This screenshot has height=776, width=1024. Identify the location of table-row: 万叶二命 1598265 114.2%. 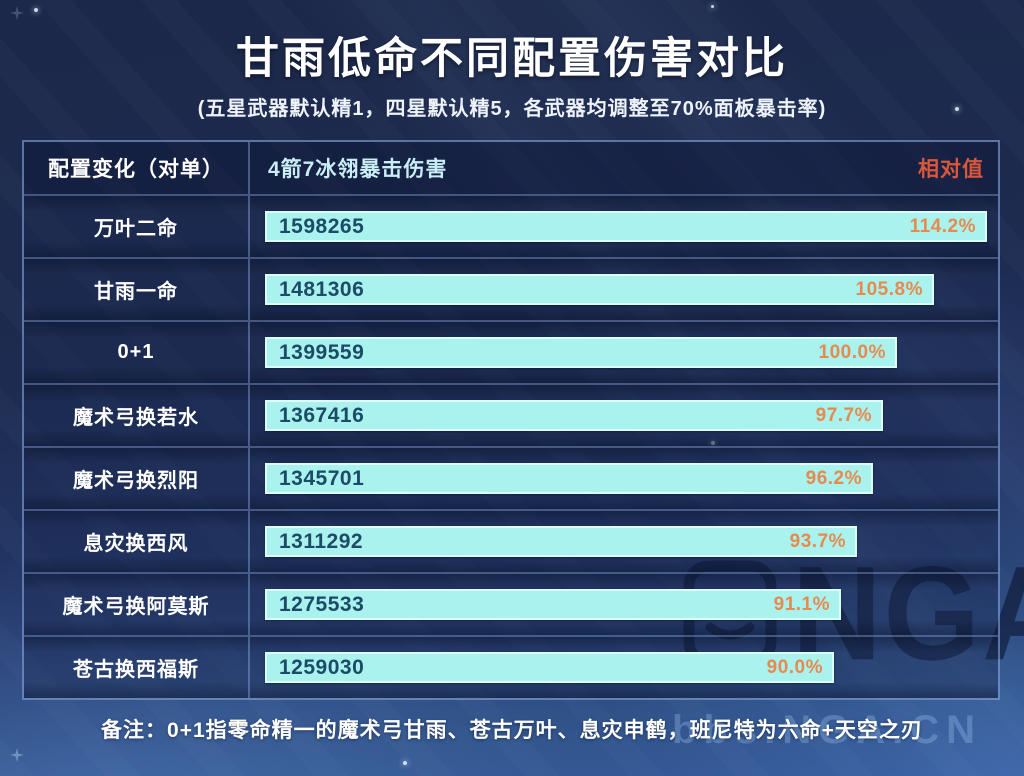
(511, 225).